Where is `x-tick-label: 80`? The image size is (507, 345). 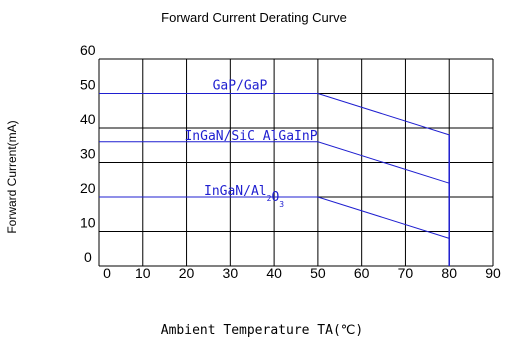 x-tick-label: 80 is located at coordinates (449, 273).